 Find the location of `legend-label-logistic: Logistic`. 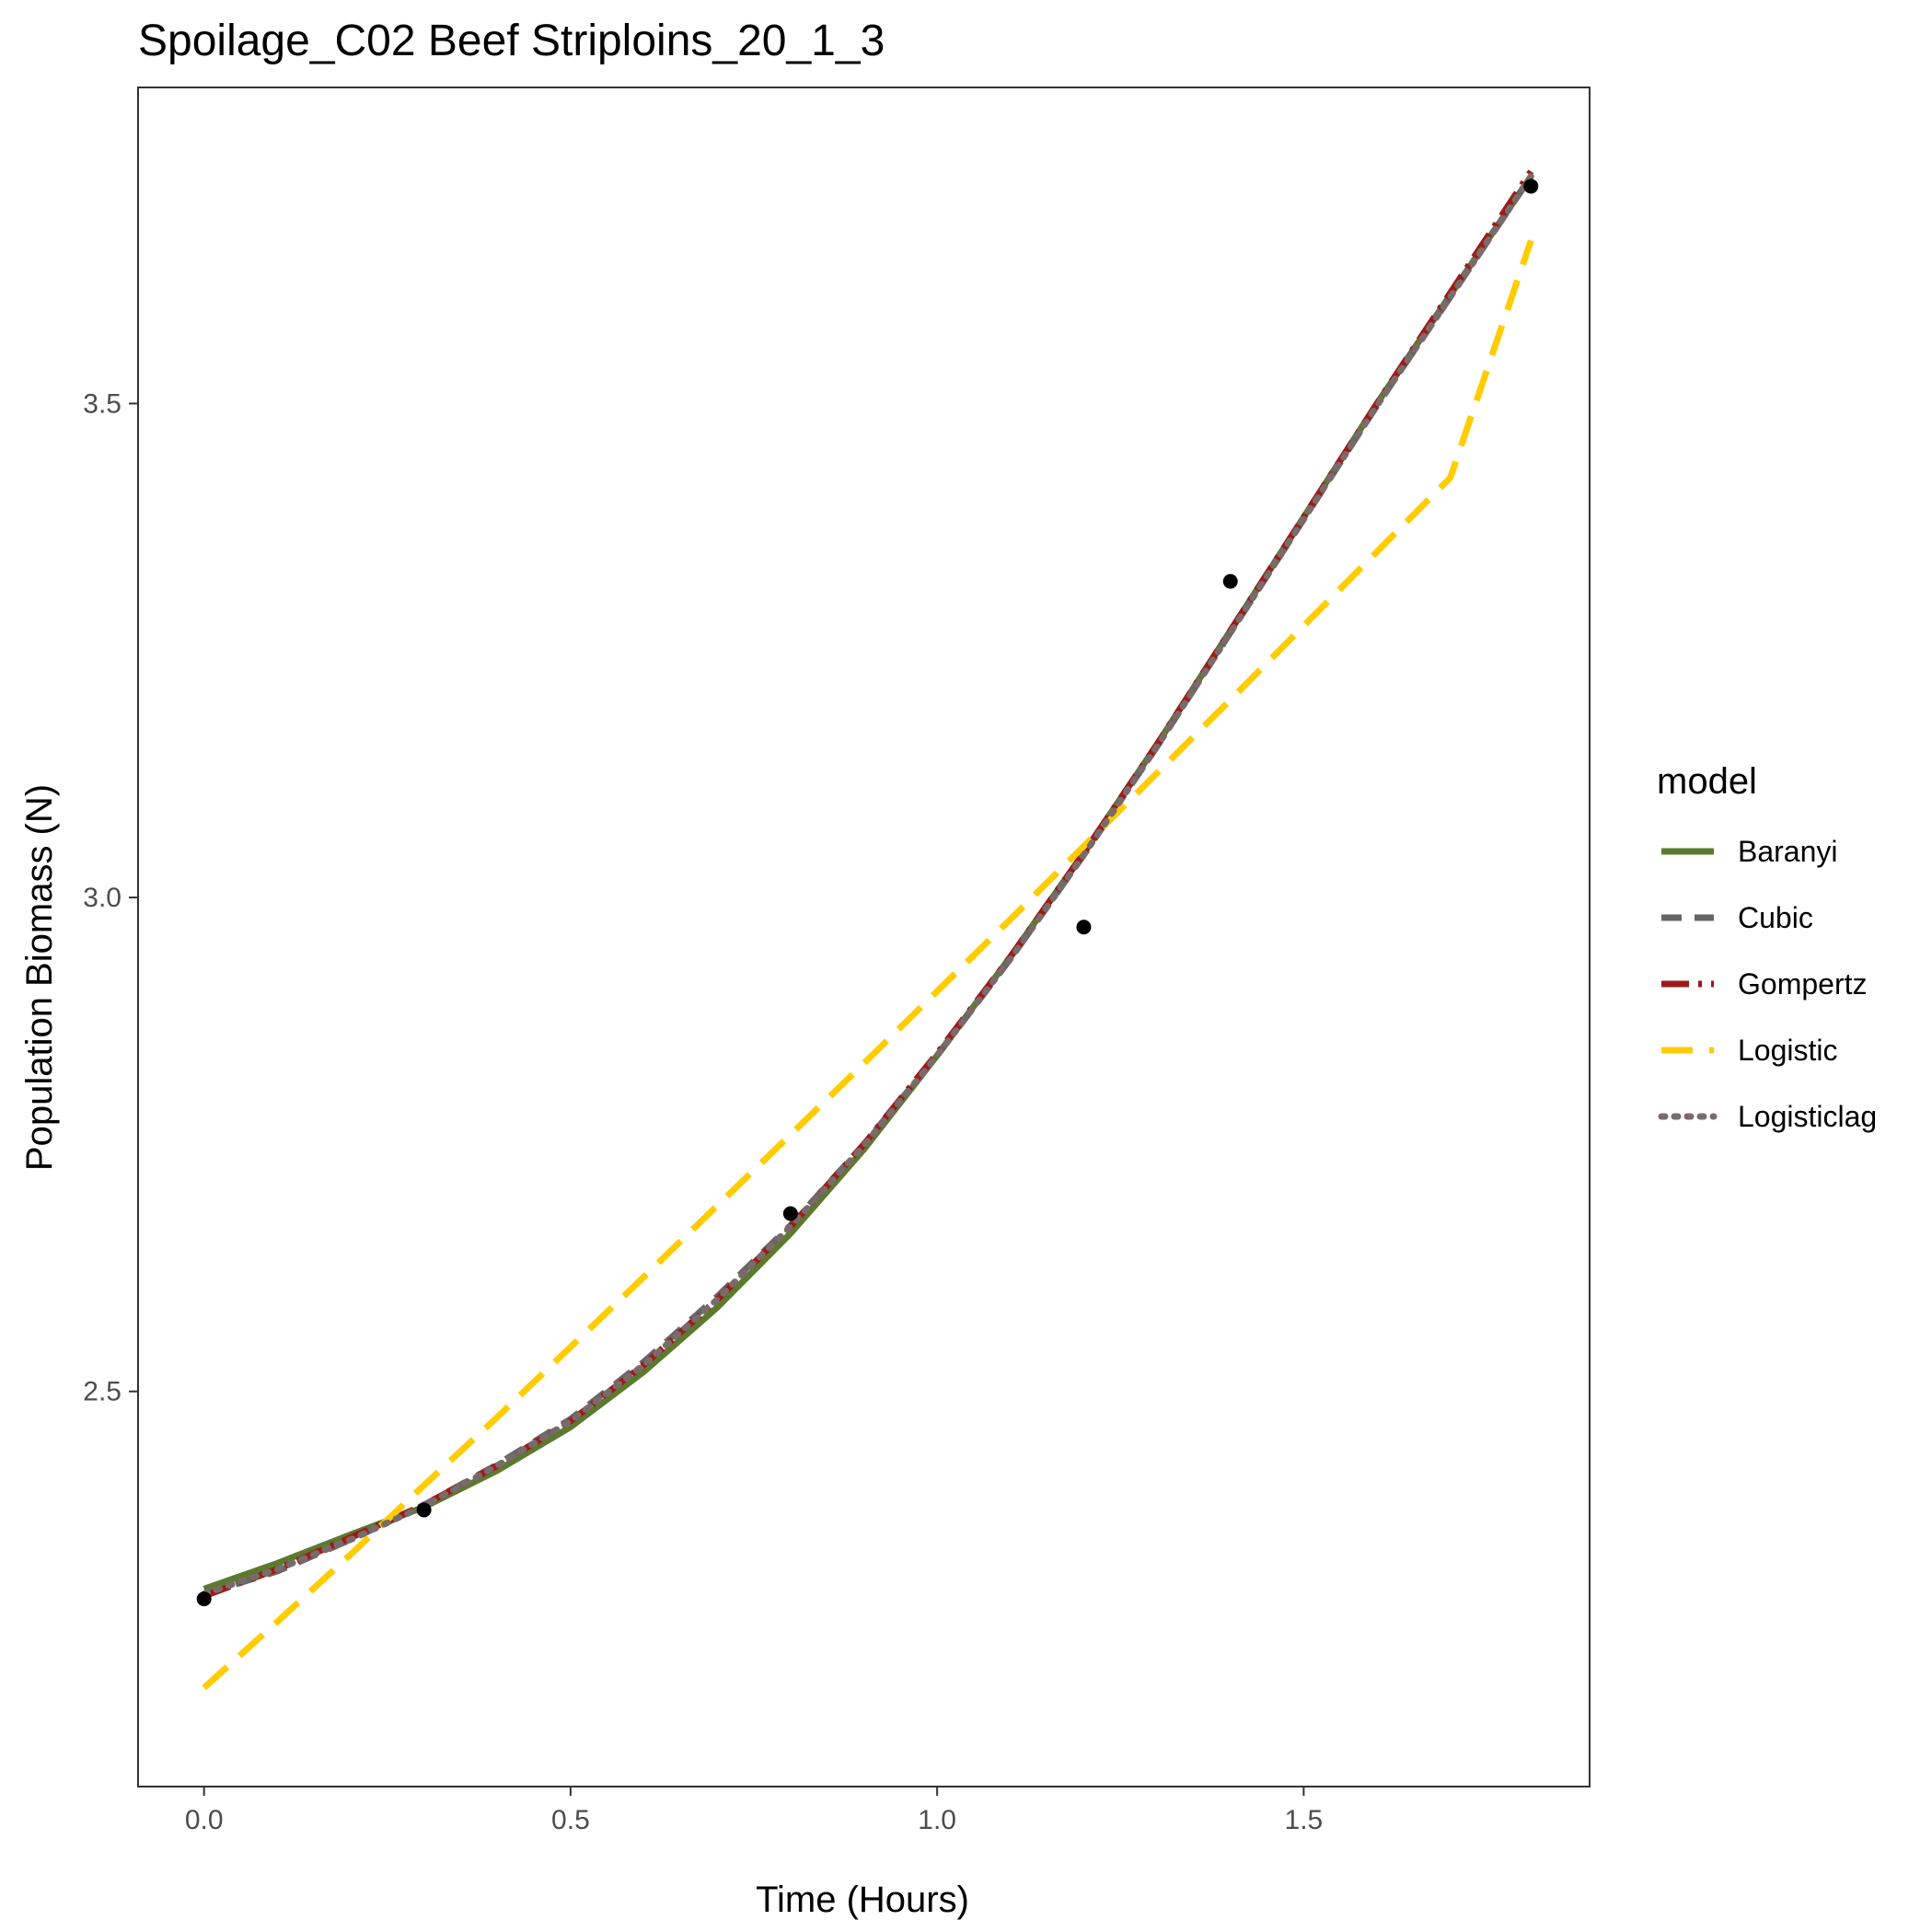

legend-label-logistic: Logistic is located at coordinates (1788, 1050).